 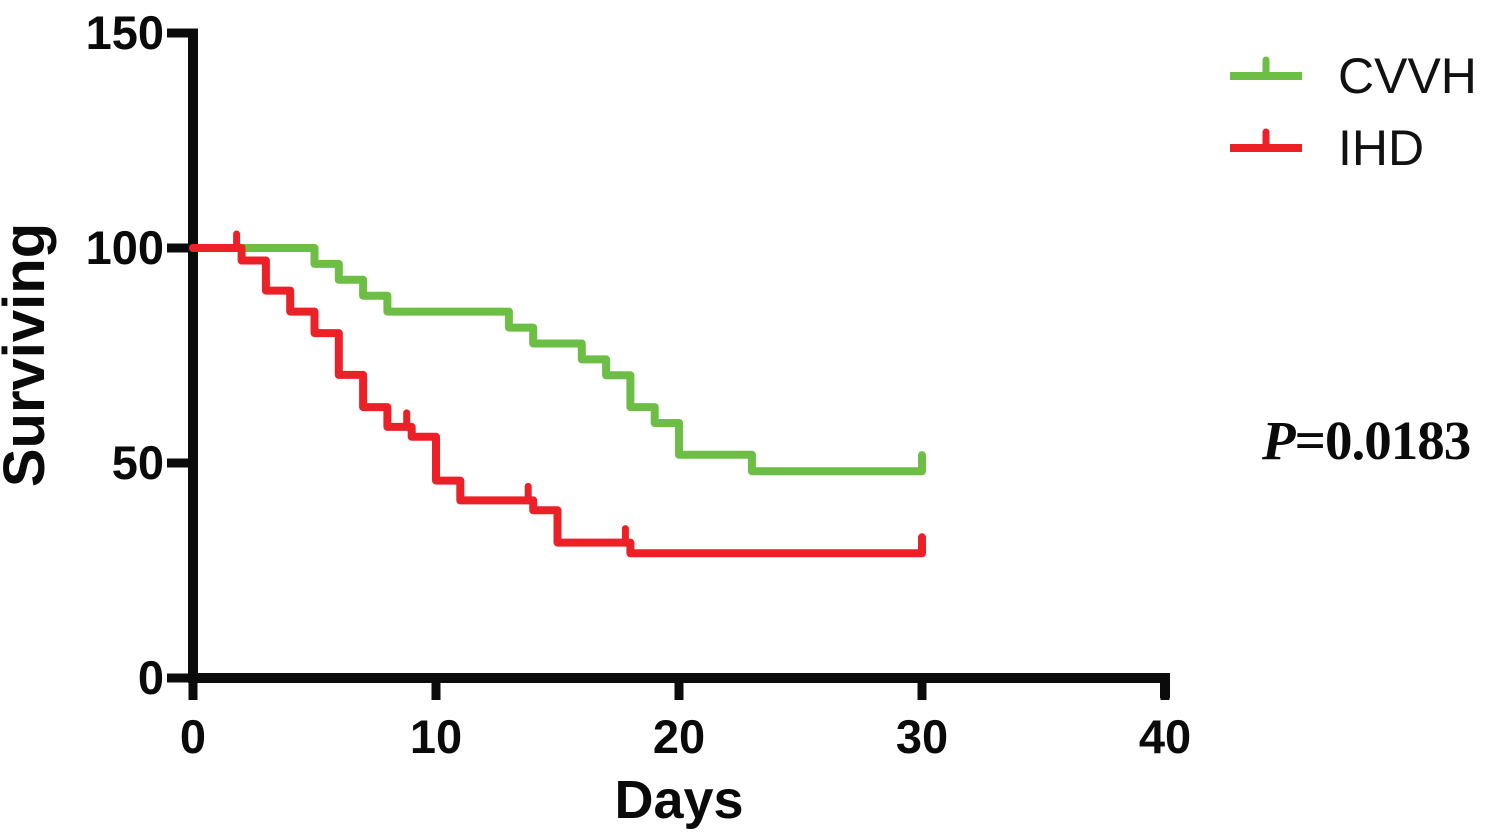 What do you see at coordinates (1278, 440) in the screenshot?
I see `p-symbol: P` at bounding box center [1278, 440].